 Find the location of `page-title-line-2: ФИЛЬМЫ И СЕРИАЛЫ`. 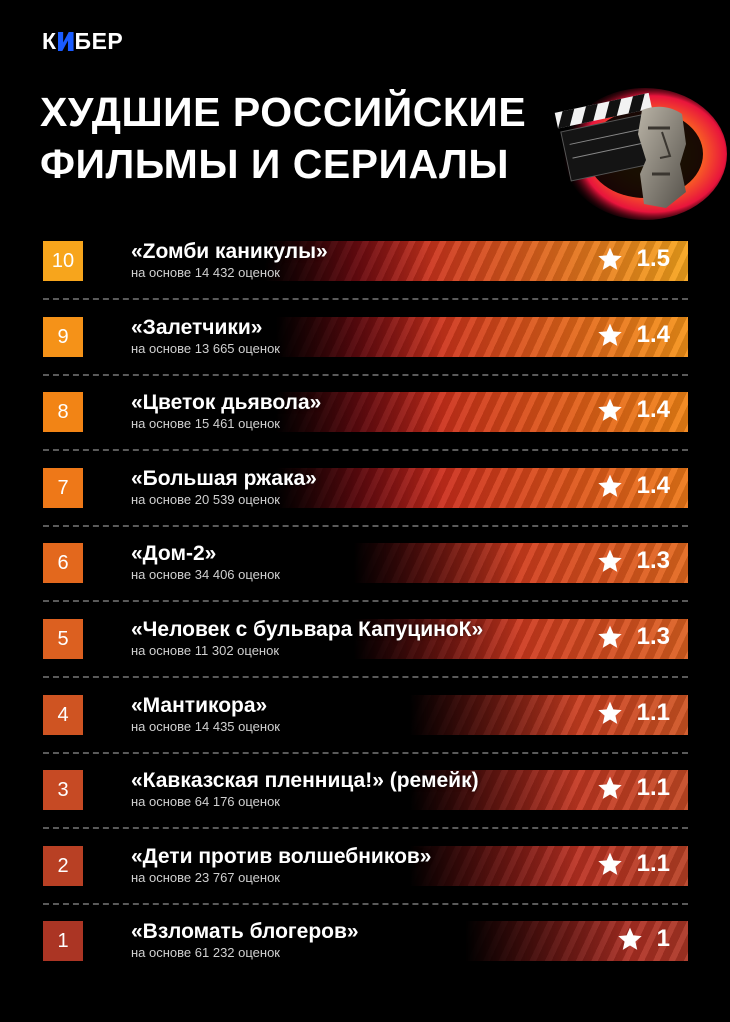

page-title-line-2: ФИЛЬМЫ И СЕРИАЛЫ is located at coordinates (275, 164).